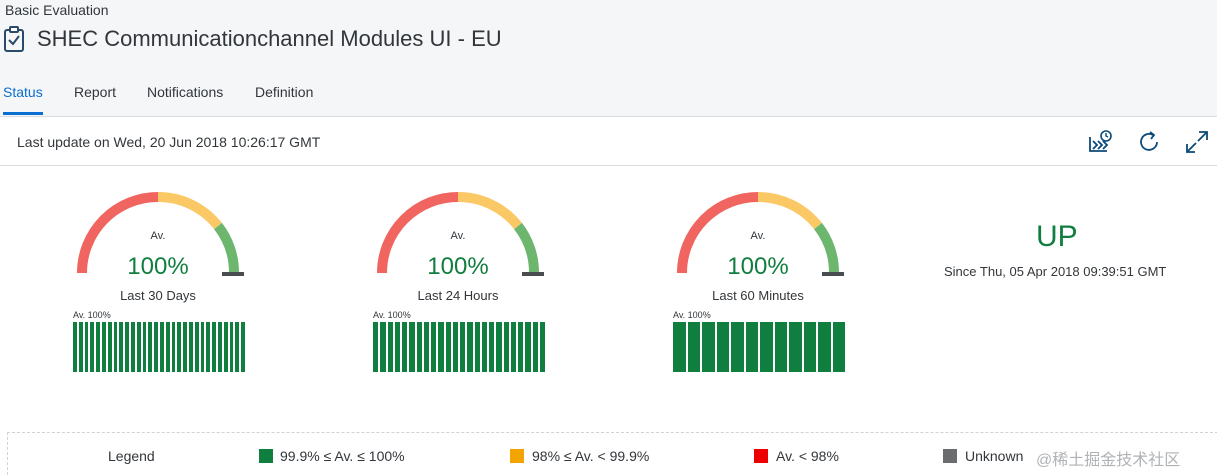 Image resolution: width=1217 pixels, height=475 pixels. What do you see at coordinates (761, 456) in the screenshot?
I see `legend-swatch-red` at bounding box center [761, 456].